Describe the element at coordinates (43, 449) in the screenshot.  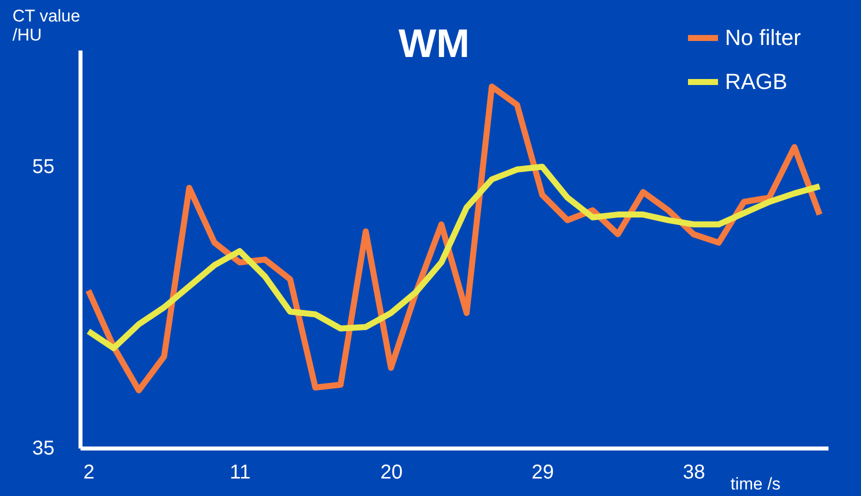
I see `y-tick-label: 35` at that location.